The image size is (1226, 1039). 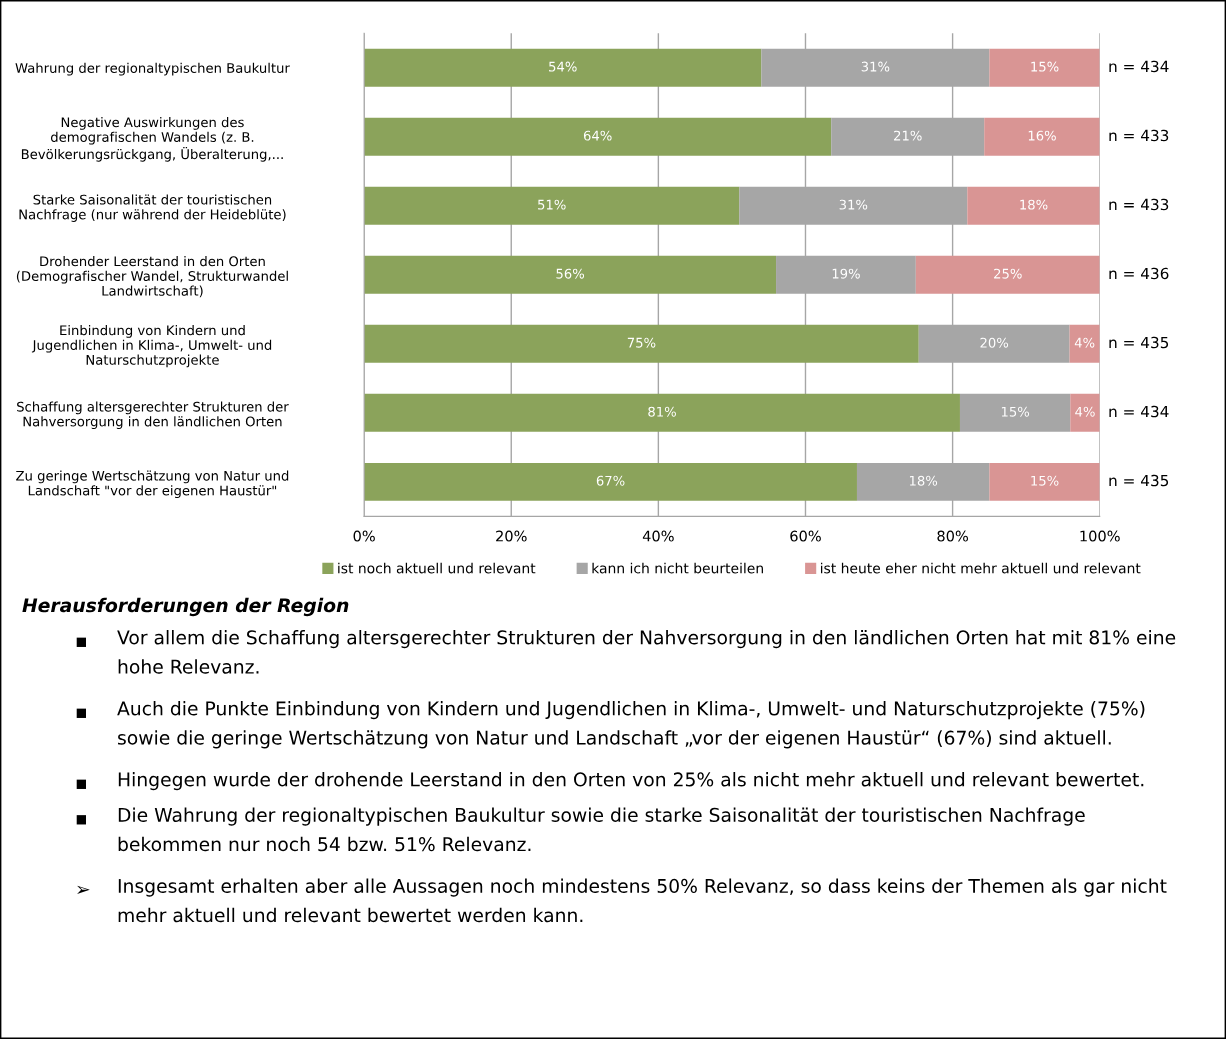 I want to click on legend-label: ist heute eher nicht mehr aktuell und relevant, so click(x=981, y=568).